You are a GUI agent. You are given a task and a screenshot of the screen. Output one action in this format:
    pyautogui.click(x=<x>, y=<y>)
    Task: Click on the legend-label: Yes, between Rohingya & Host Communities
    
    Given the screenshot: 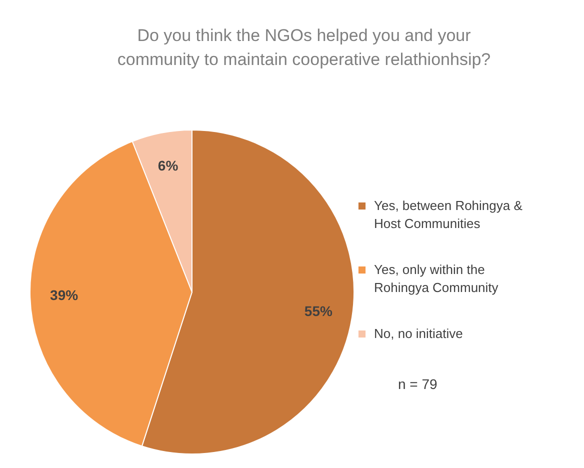 What is the action you would take?
    pyautogui.click(x=448, y=214)
    